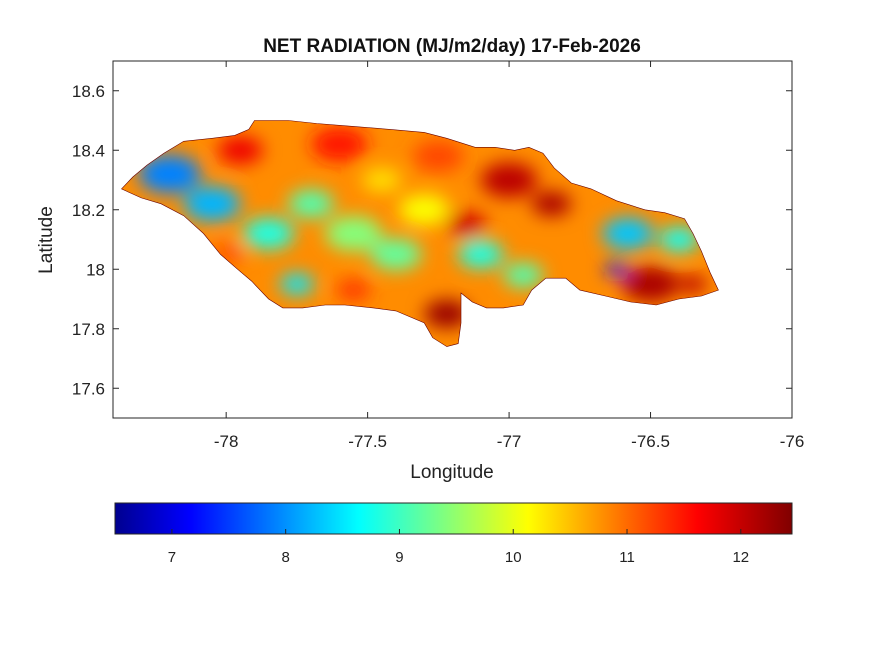 The image size is (875, 656). What do you see at coordinates (627, 557) in the screenshot?
I see `colorbar-tick-label: 11` at bounding box center [627, 557].